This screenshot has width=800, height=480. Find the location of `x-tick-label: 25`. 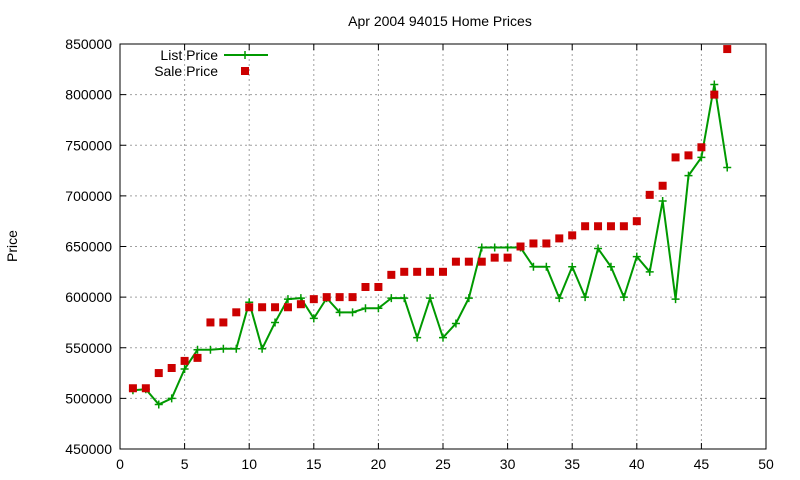

x-tick-label: 25 is located at coordinates (443, 464).